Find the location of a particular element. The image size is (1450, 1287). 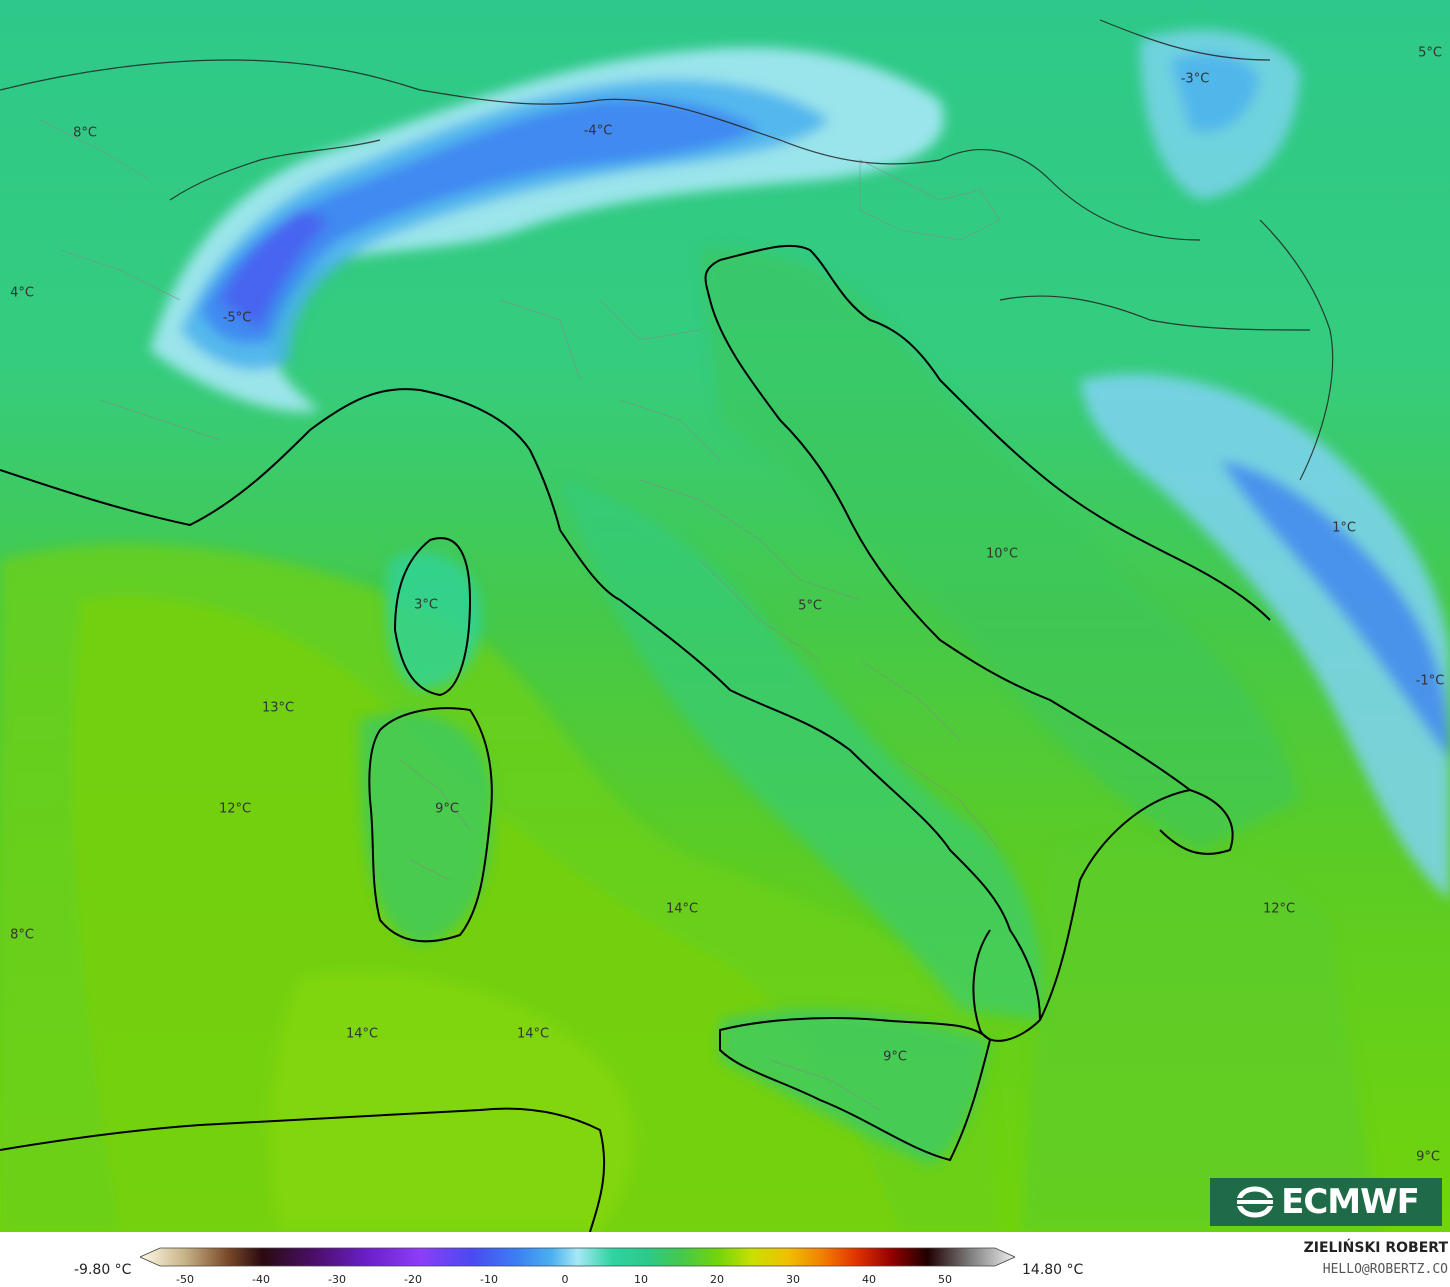

colorbar-tick-label: -50 is located at coordinates (185, 1279).